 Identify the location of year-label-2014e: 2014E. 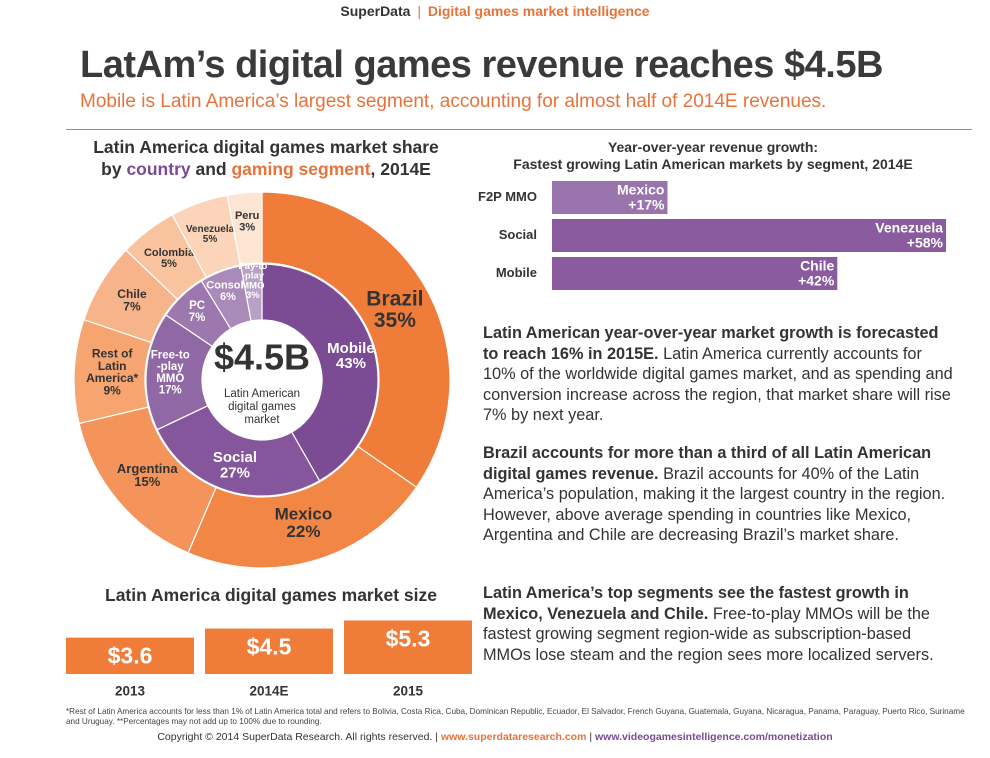
(268, 691).